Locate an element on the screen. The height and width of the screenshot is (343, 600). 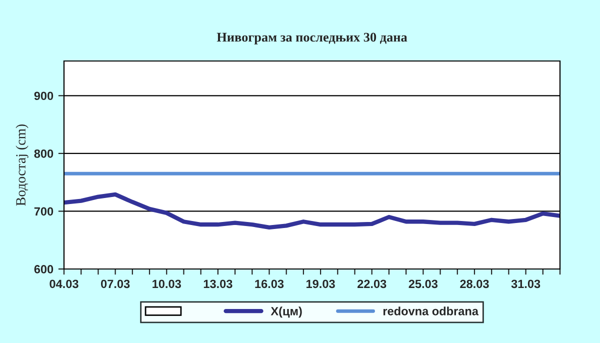
chart-title: Нивограм за последњих 30 дана is located at coordinates (312, 38).